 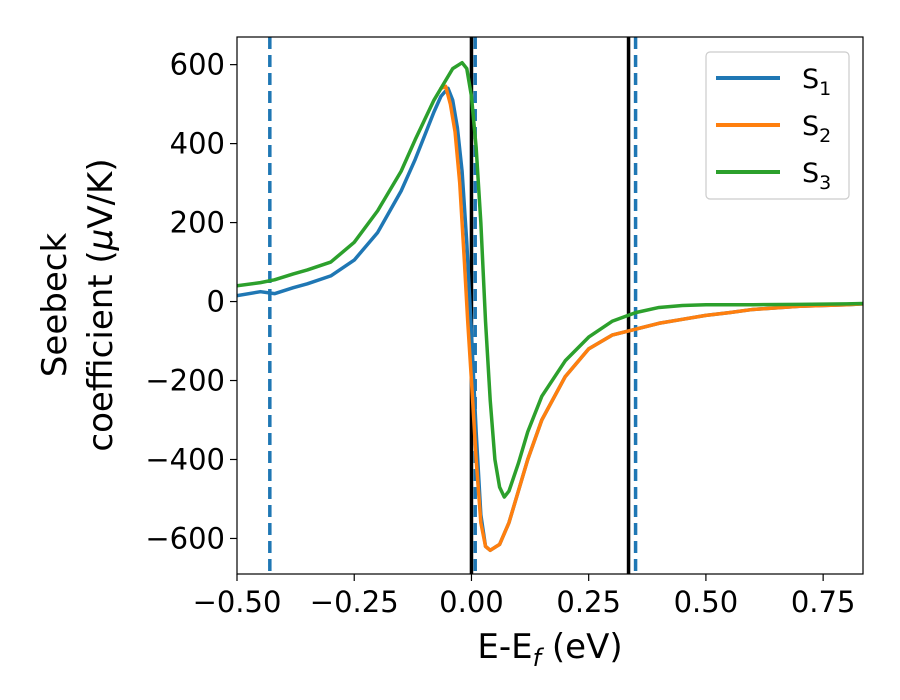 What do you see at coordinates (706, 602) in the screenshot?
I see `x-tick-label: 0.50` at bounding box center [706, 602].